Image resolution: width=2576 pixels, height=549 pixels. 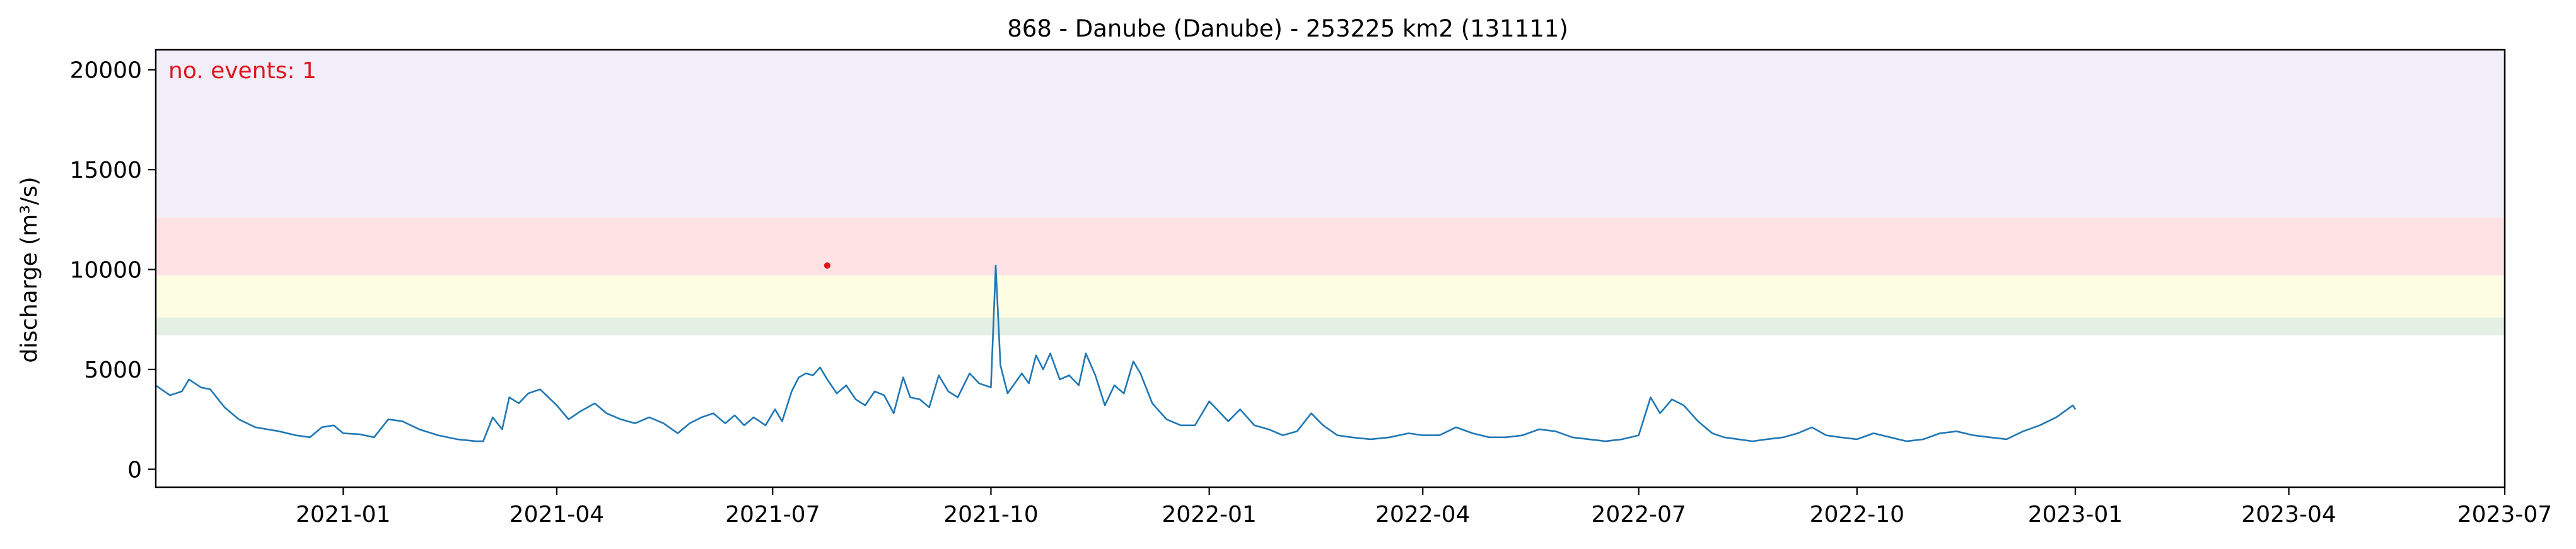 What do you see at coordinates (243, 71) in the screenshot?
I see `event-count-annotation: no. events: 1` at bounding box center [243, 71].